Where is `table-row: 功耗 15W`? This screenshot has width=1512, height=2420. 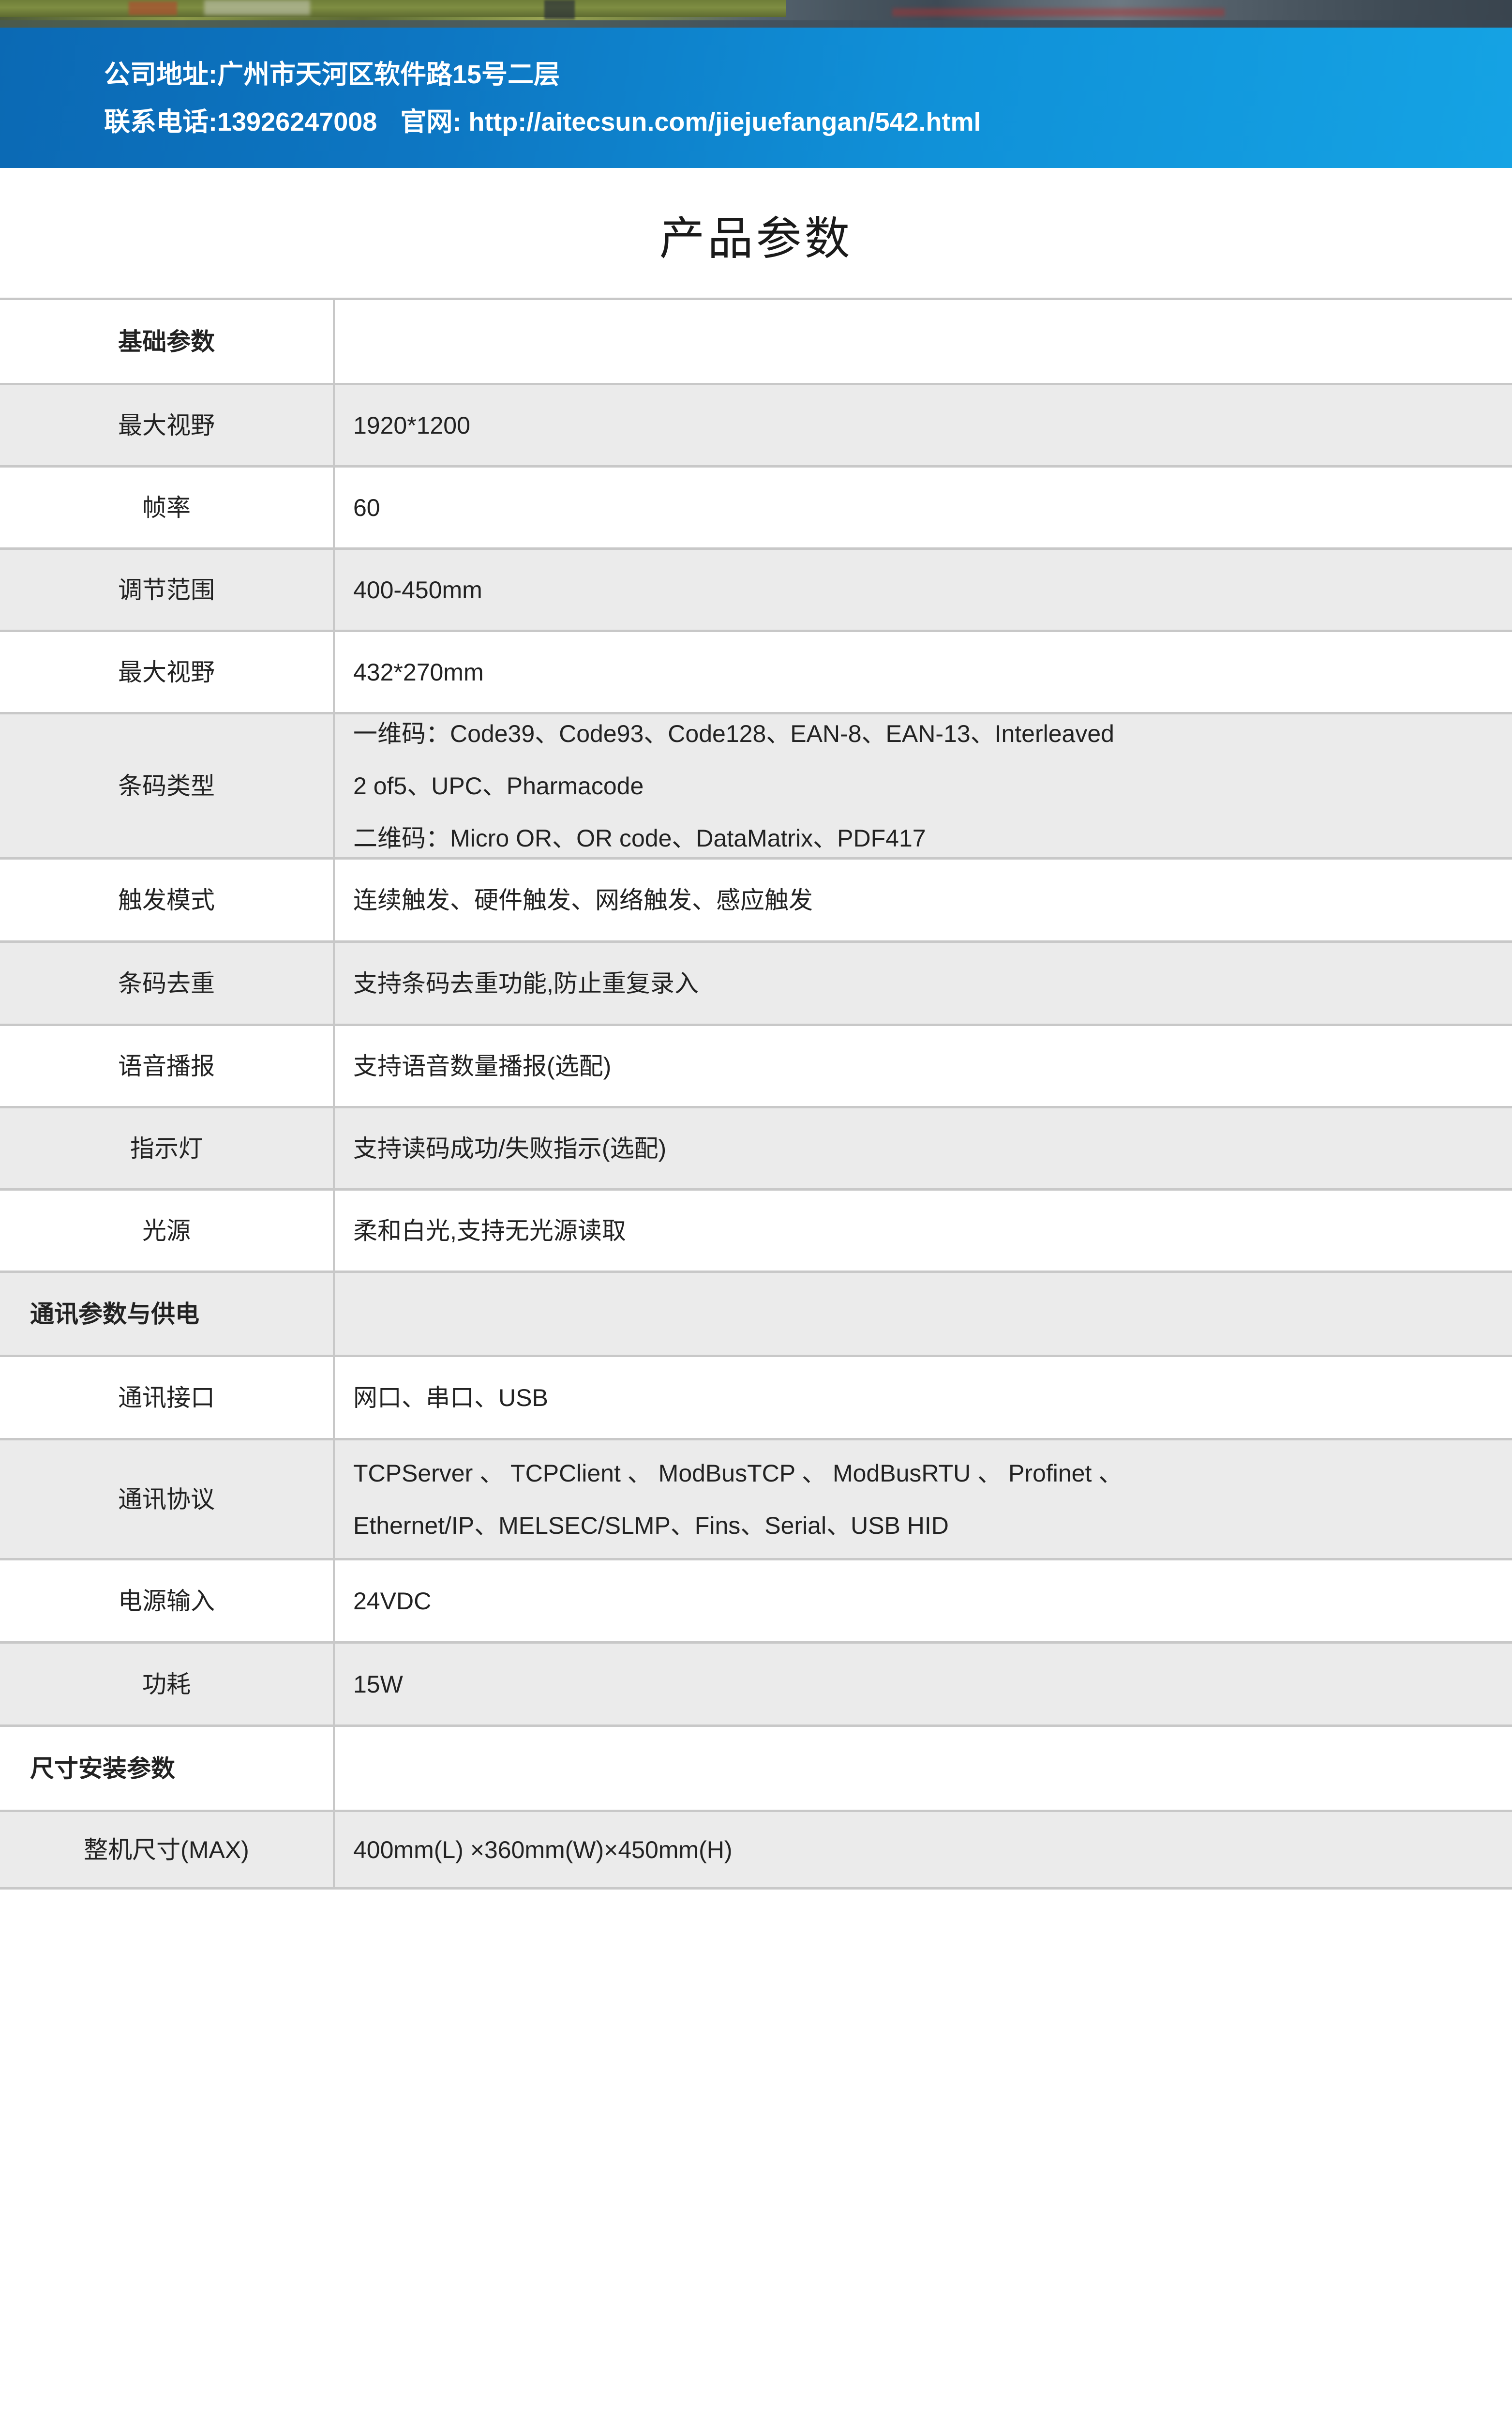
table-row: 功耗 15W is located at coordinates (756, 1684).